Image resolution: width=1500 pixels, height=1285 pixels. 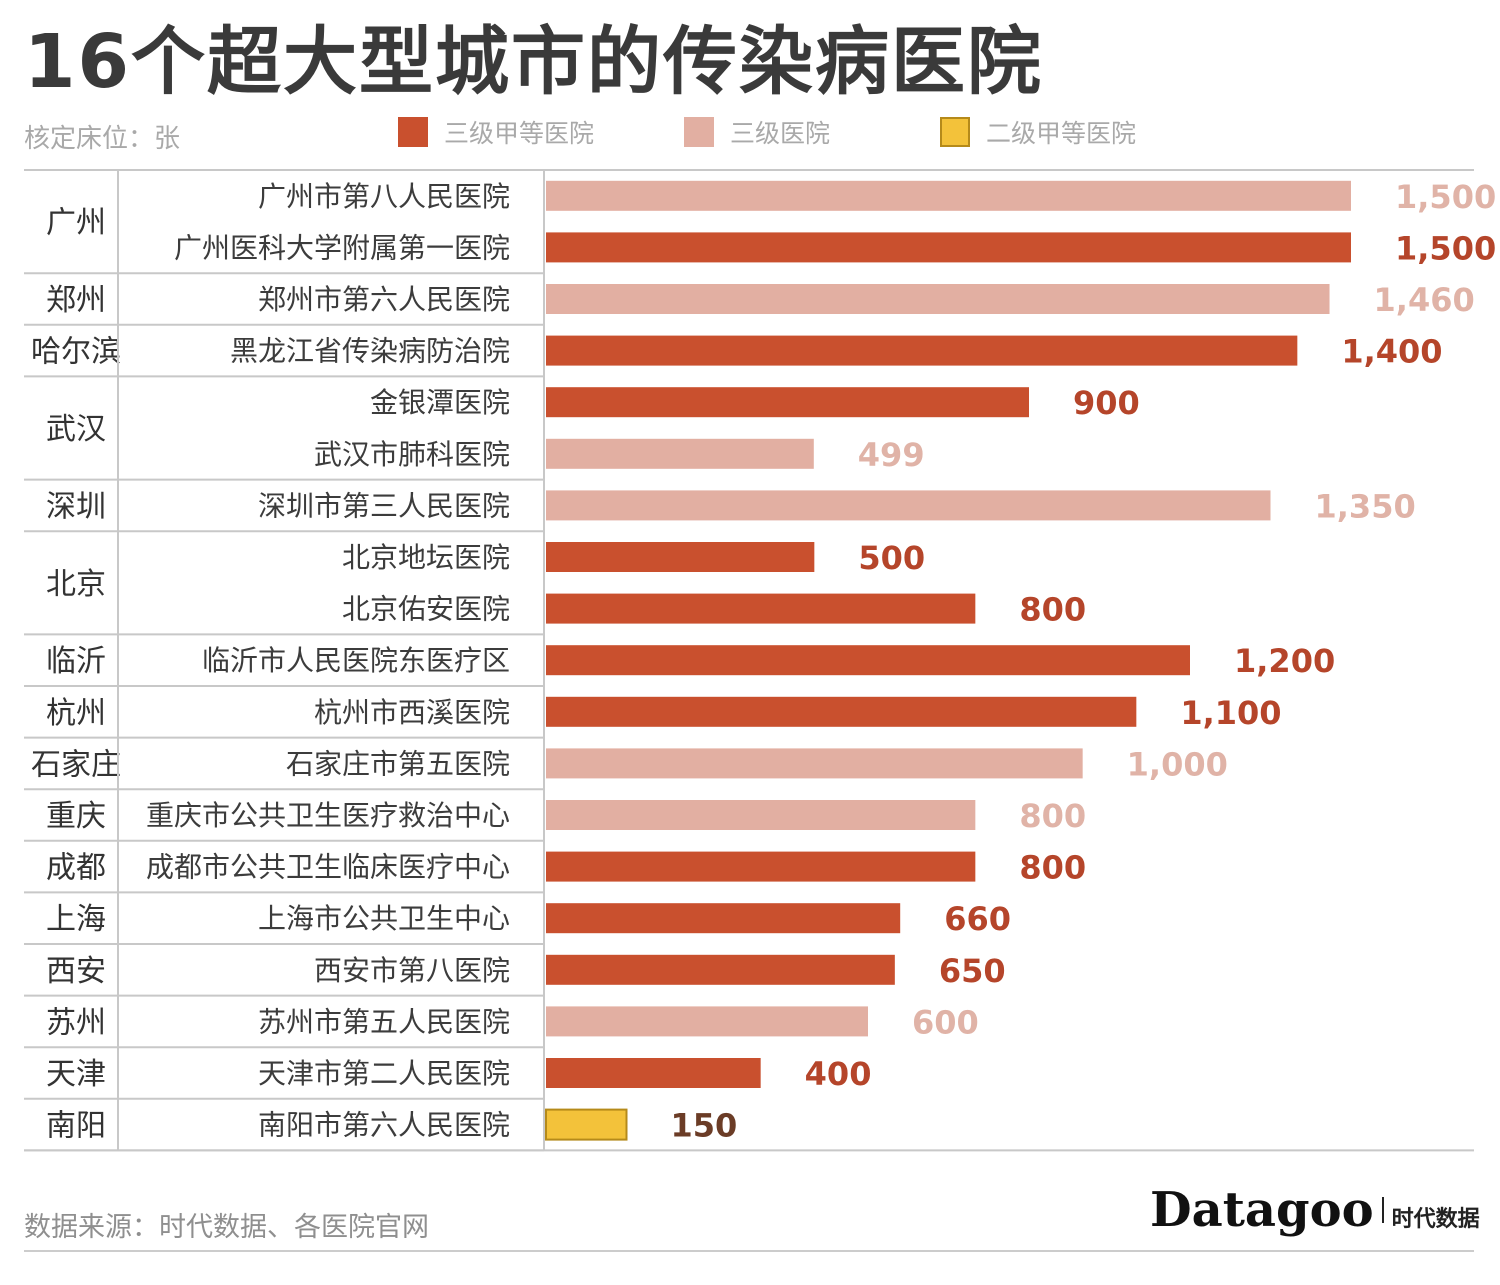 What do you see at coordinates (1365, 506) in the screenshot?
I see `value-label: 1,350` at bounding box center [1365, 506].